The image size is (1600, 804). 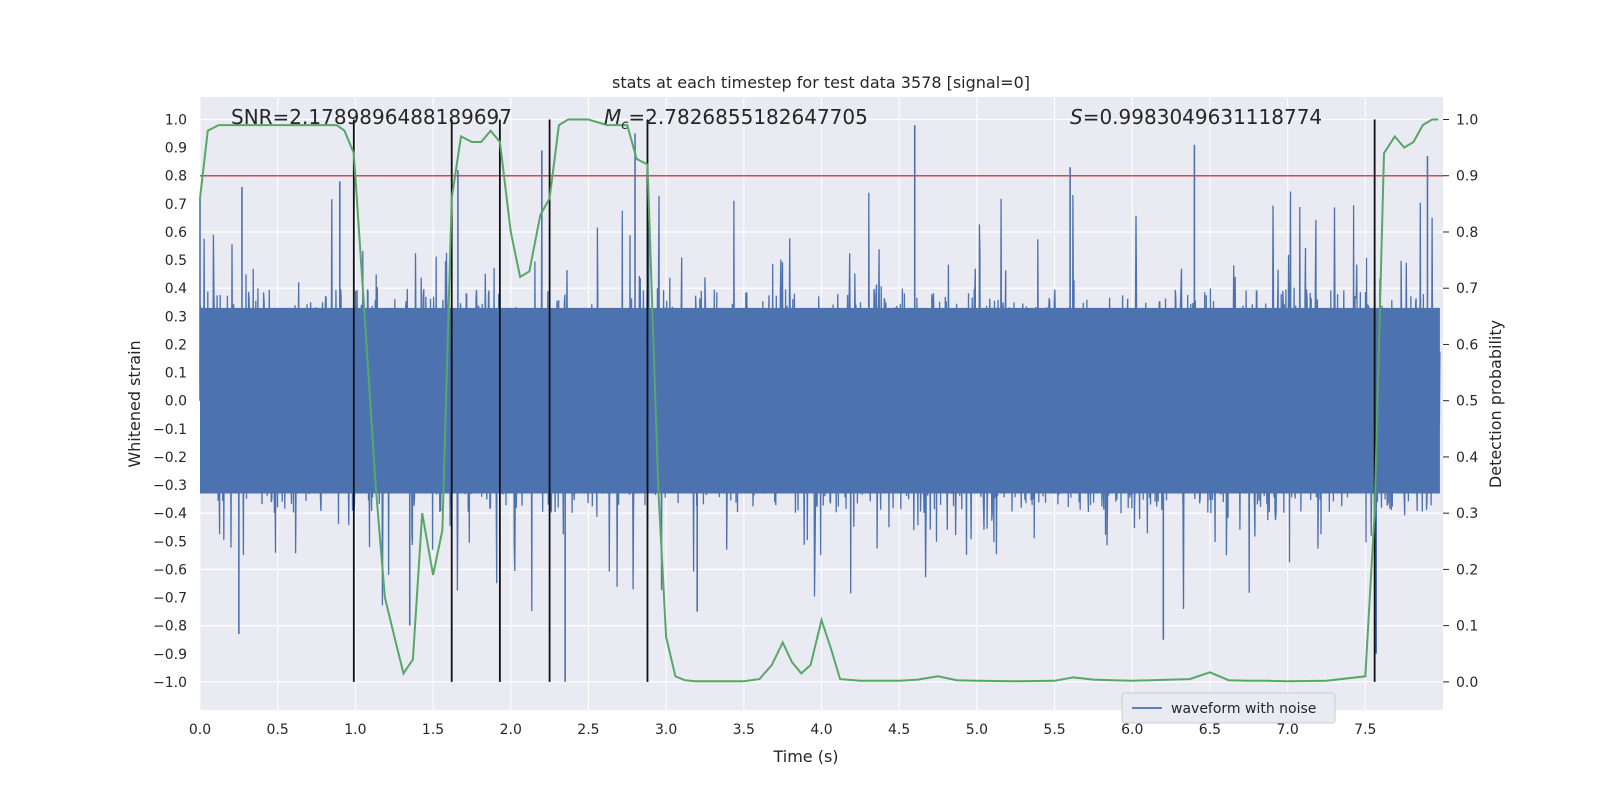 What do you see at coordinates (355, 730) in the screenshot?
I see `x-tick-label: 1.0` at bounding box center [355, 730].